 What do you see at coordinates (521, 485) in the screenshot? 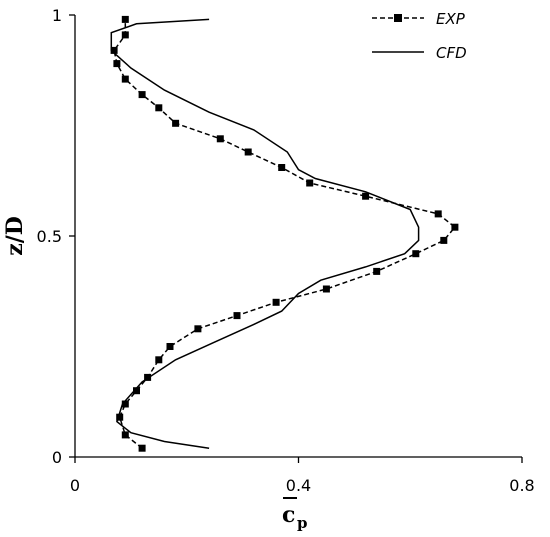
I see `x-tick-label: 0.8` at bounding box center [521, 485].